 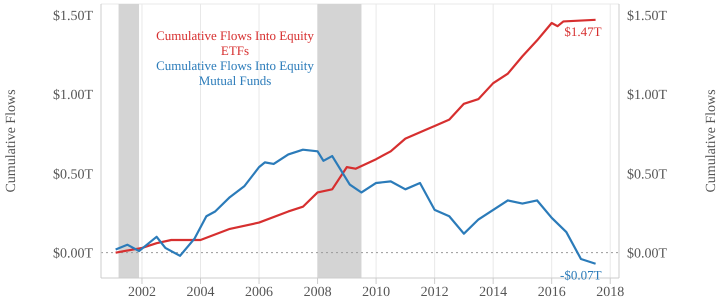 I want to click on y2-tick-label: $0.00T, so click(x=647, y=254).